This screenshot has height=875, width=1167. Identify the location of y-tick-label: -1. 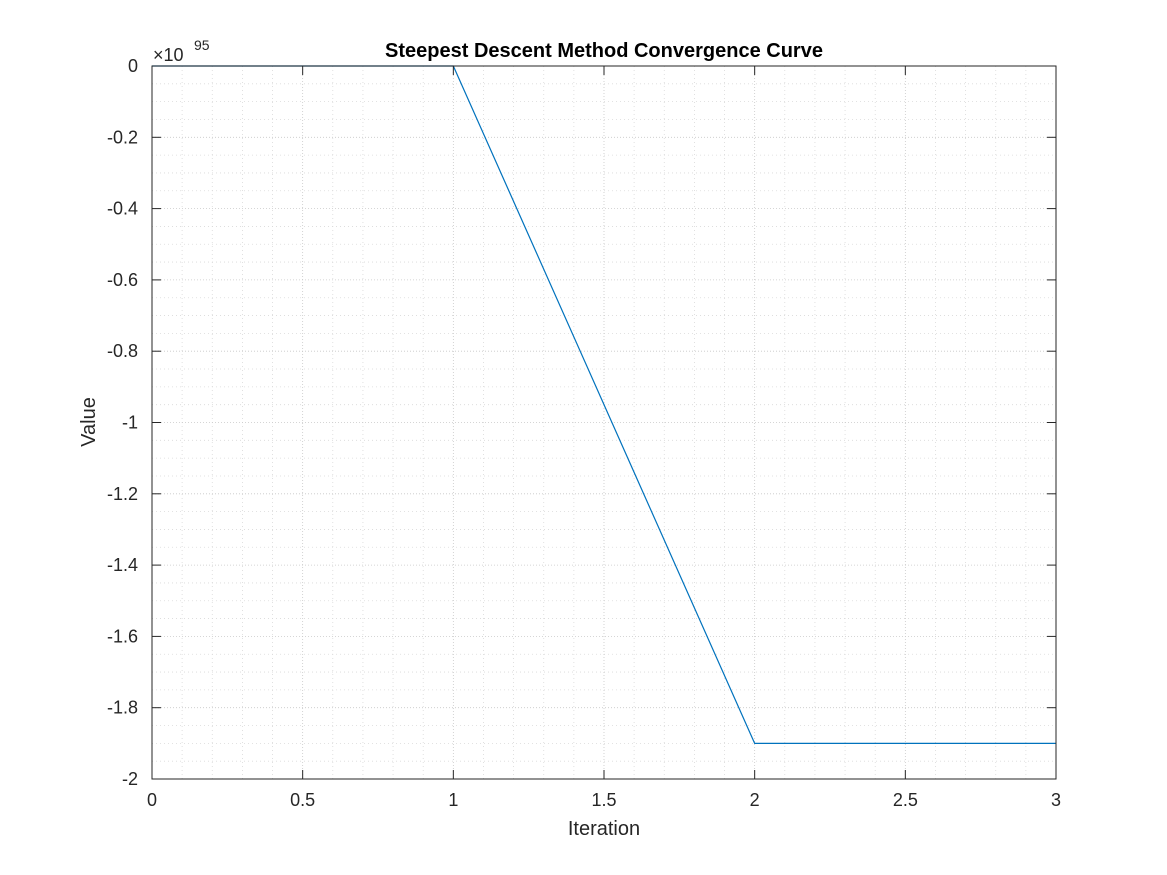
(130, 423).